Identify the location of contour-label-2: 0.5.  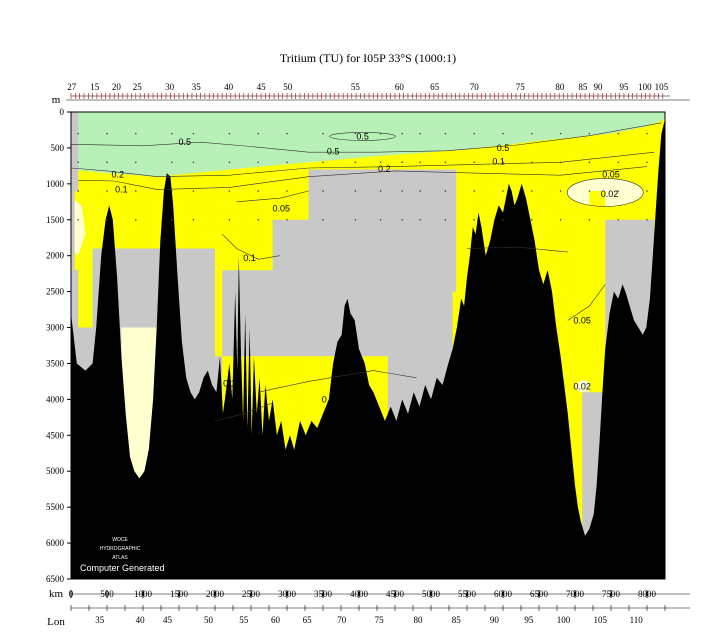
(333, 152).